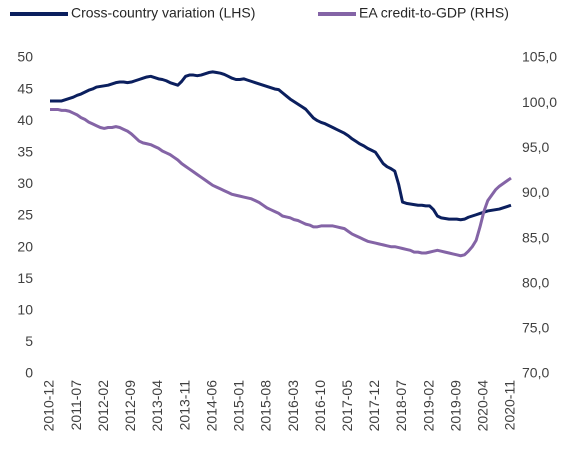 The image size is (576, 453). Describe the element at coordinates (25, 310) in the screenshot. I see `y-tick-label: 10` at that location.